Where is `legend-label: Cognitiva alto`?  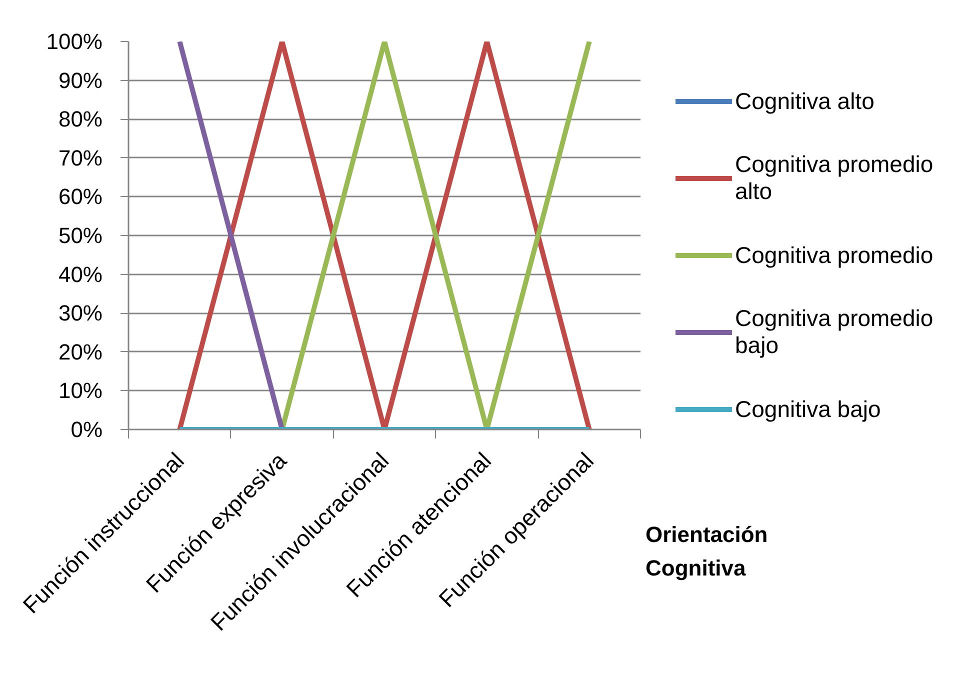
legend-label: Cognitiva alto is located at coordinates (804, 101).